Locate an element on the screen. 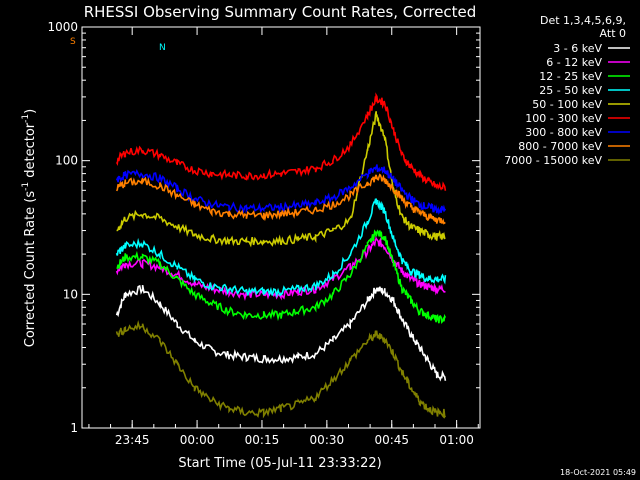 This screenshot has width=640, height=480. legend-label-1: 6 - 12 keV is located at coordinates (574, 62).